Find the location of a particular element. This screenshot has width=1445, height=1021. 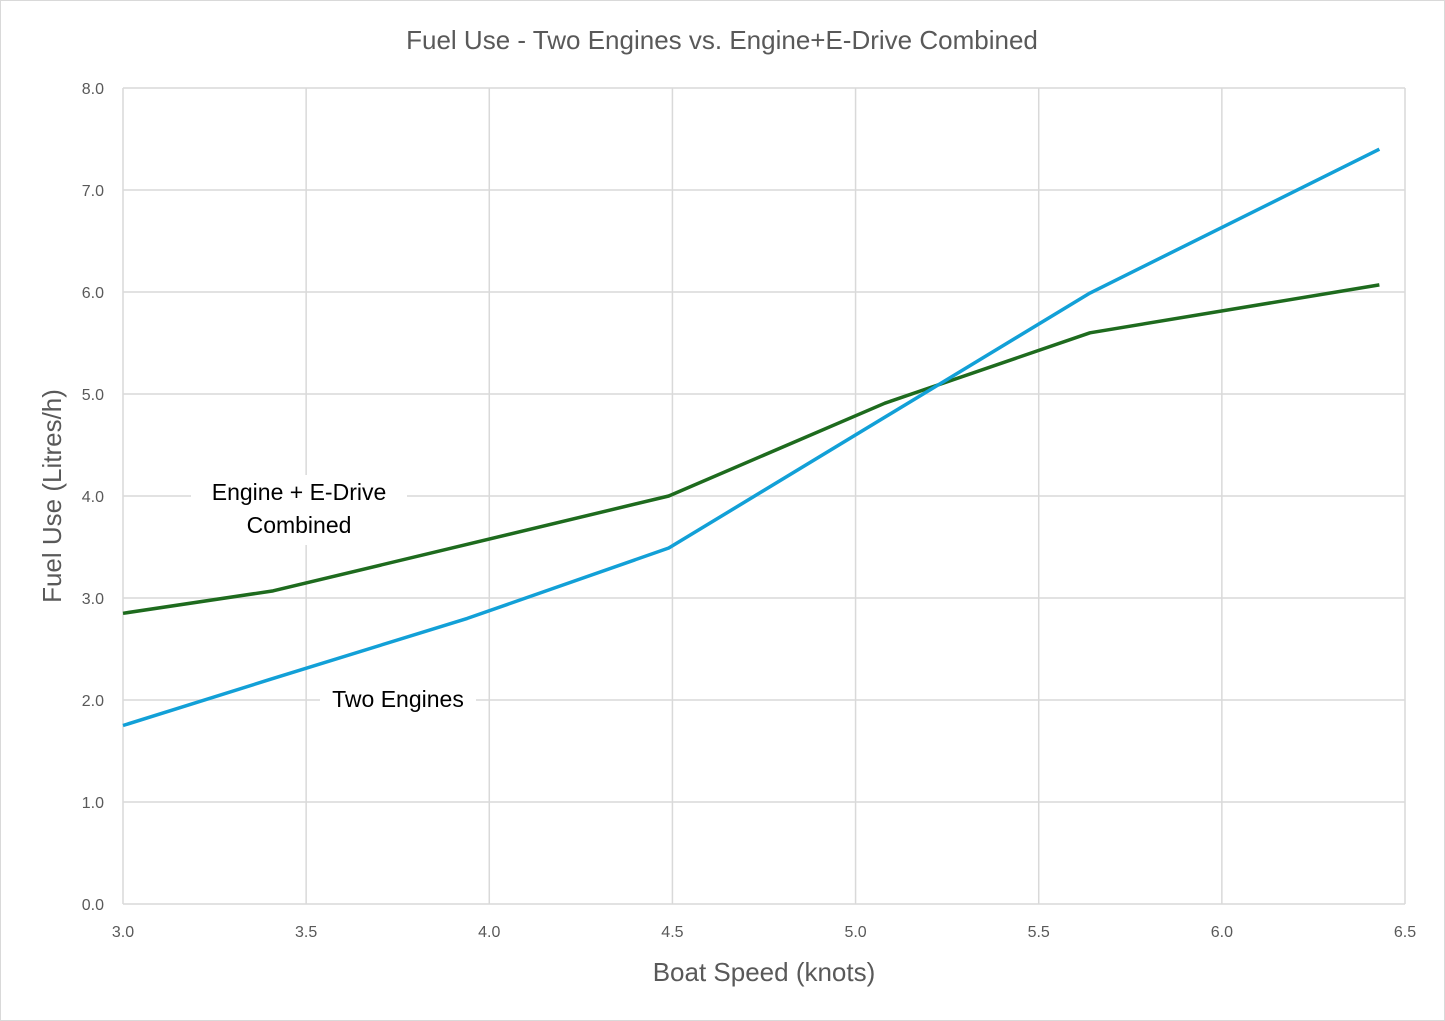

x-tick-label: 5.5 is located at coordinates (1039, 932).